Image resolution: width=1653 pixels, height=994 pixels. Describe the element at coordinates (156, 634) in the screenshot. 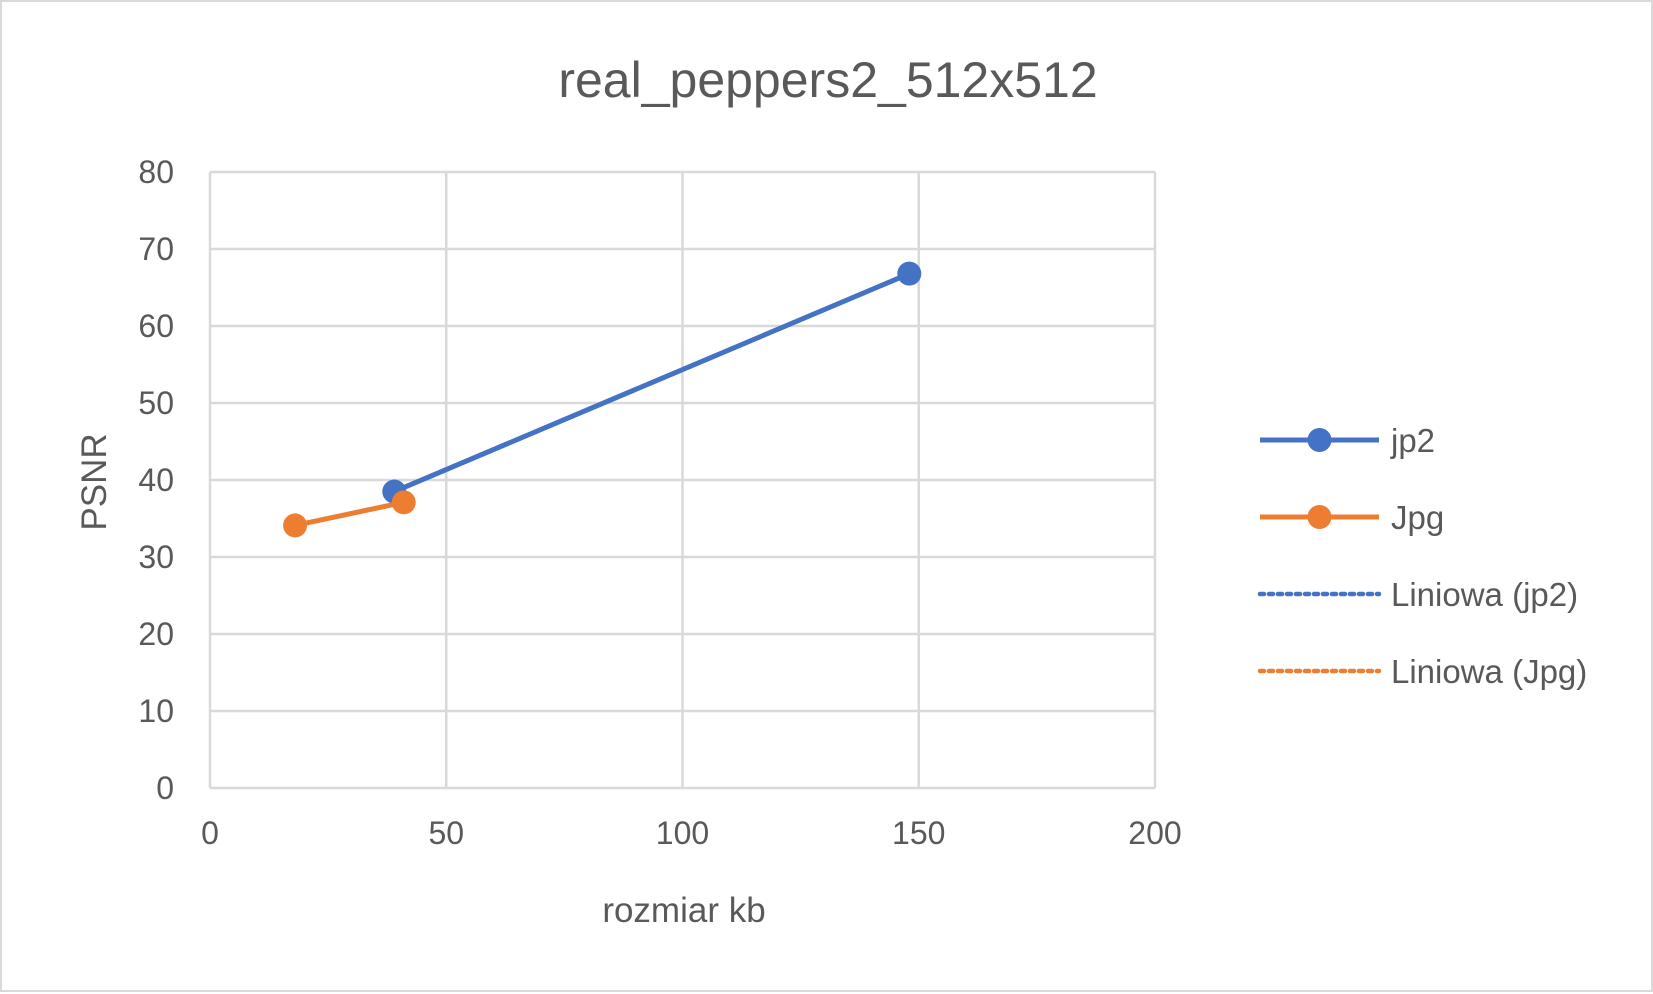

I see `y-tick-label: 20` at that location.